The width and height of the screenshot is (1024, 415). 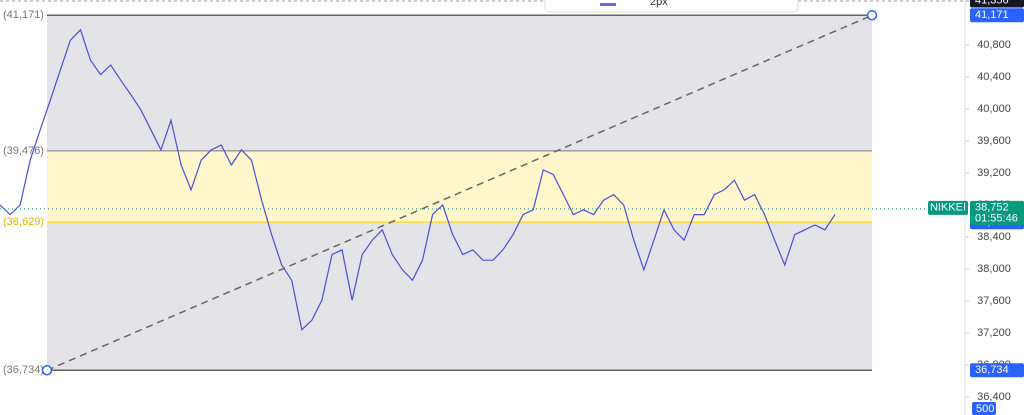 I want to click on y-tick-label: 40,400, so click(x=994, y=77).